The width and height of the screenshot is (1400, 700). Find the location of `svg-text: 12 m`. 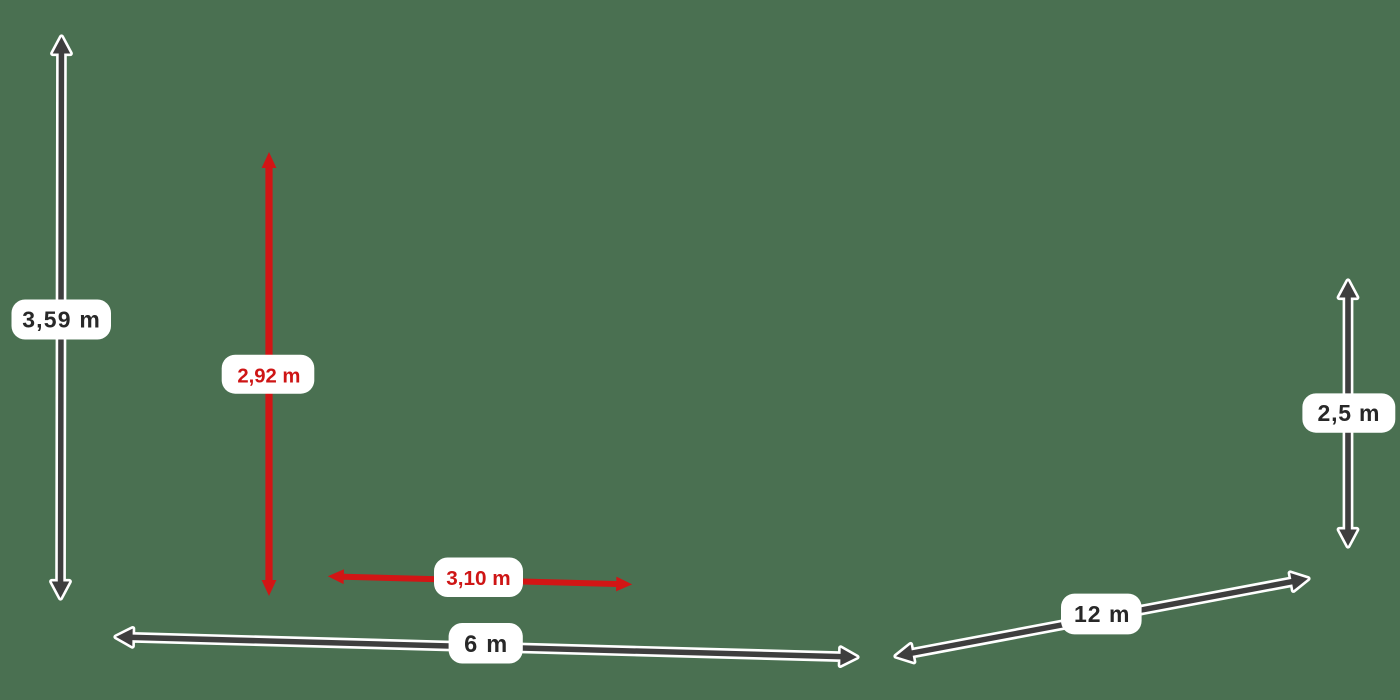

svg-text: 12 m is located at coordinates (1102, 614).